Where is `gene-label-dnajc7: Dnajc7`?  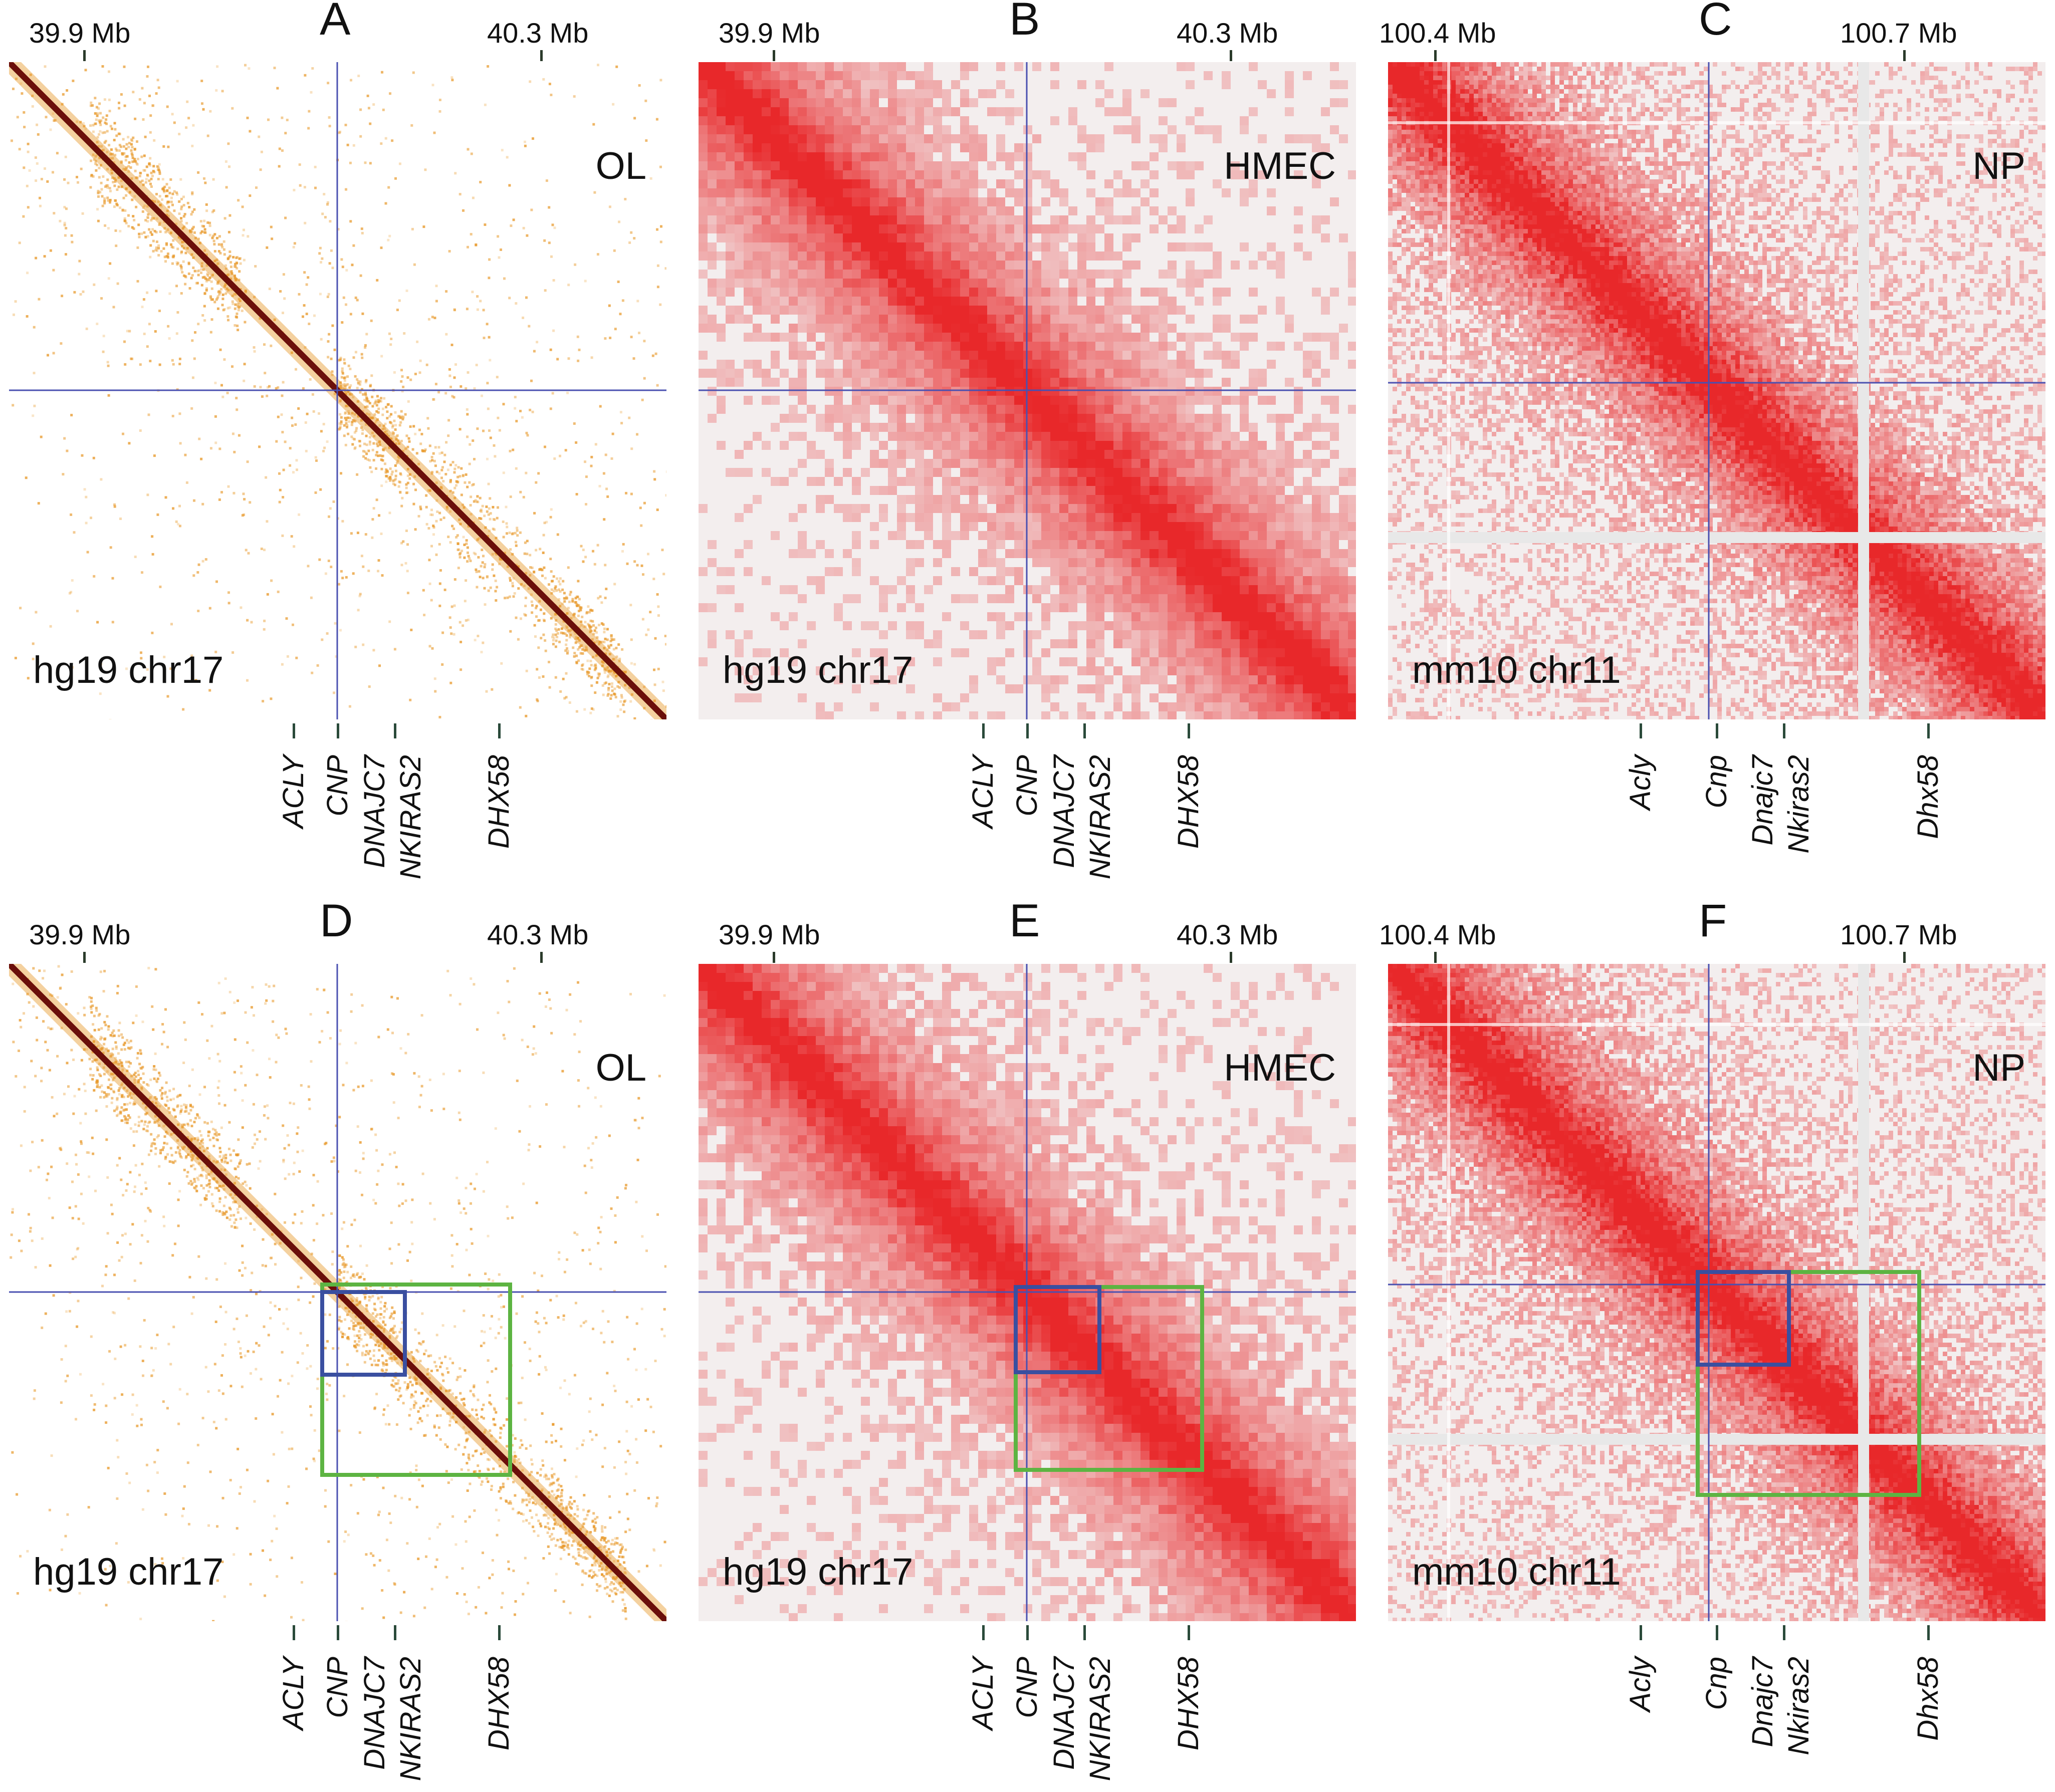 gene-label-dnajc7: Dnajc7 is located at coordinates (1762, 1724).